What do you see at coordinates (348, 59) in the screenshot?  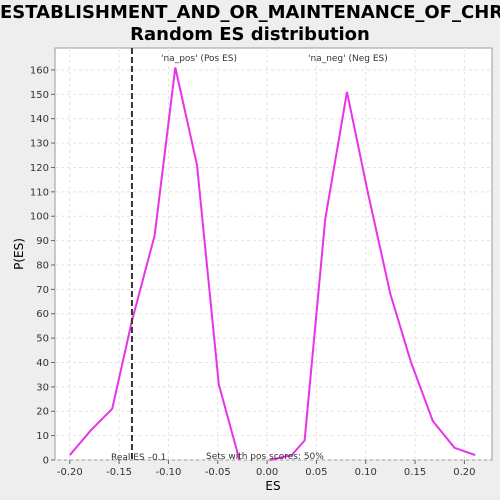 I see `legend-neg: 'na_neg' (Neg ES)` at bounding box center [348, 59].